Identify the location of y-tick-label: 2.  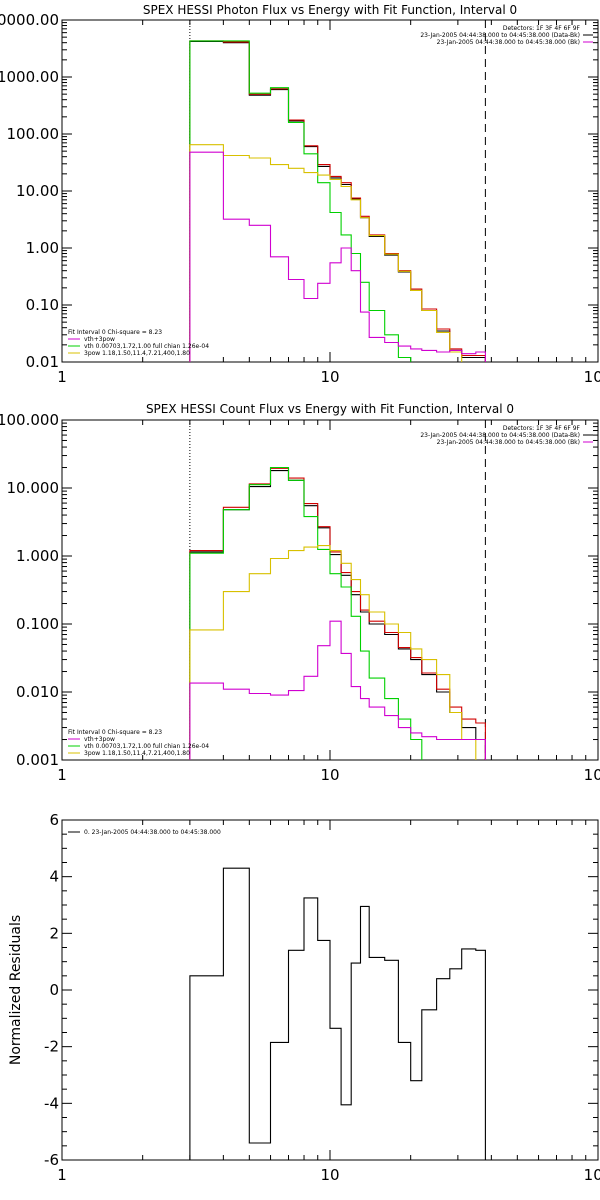
(54, 933).